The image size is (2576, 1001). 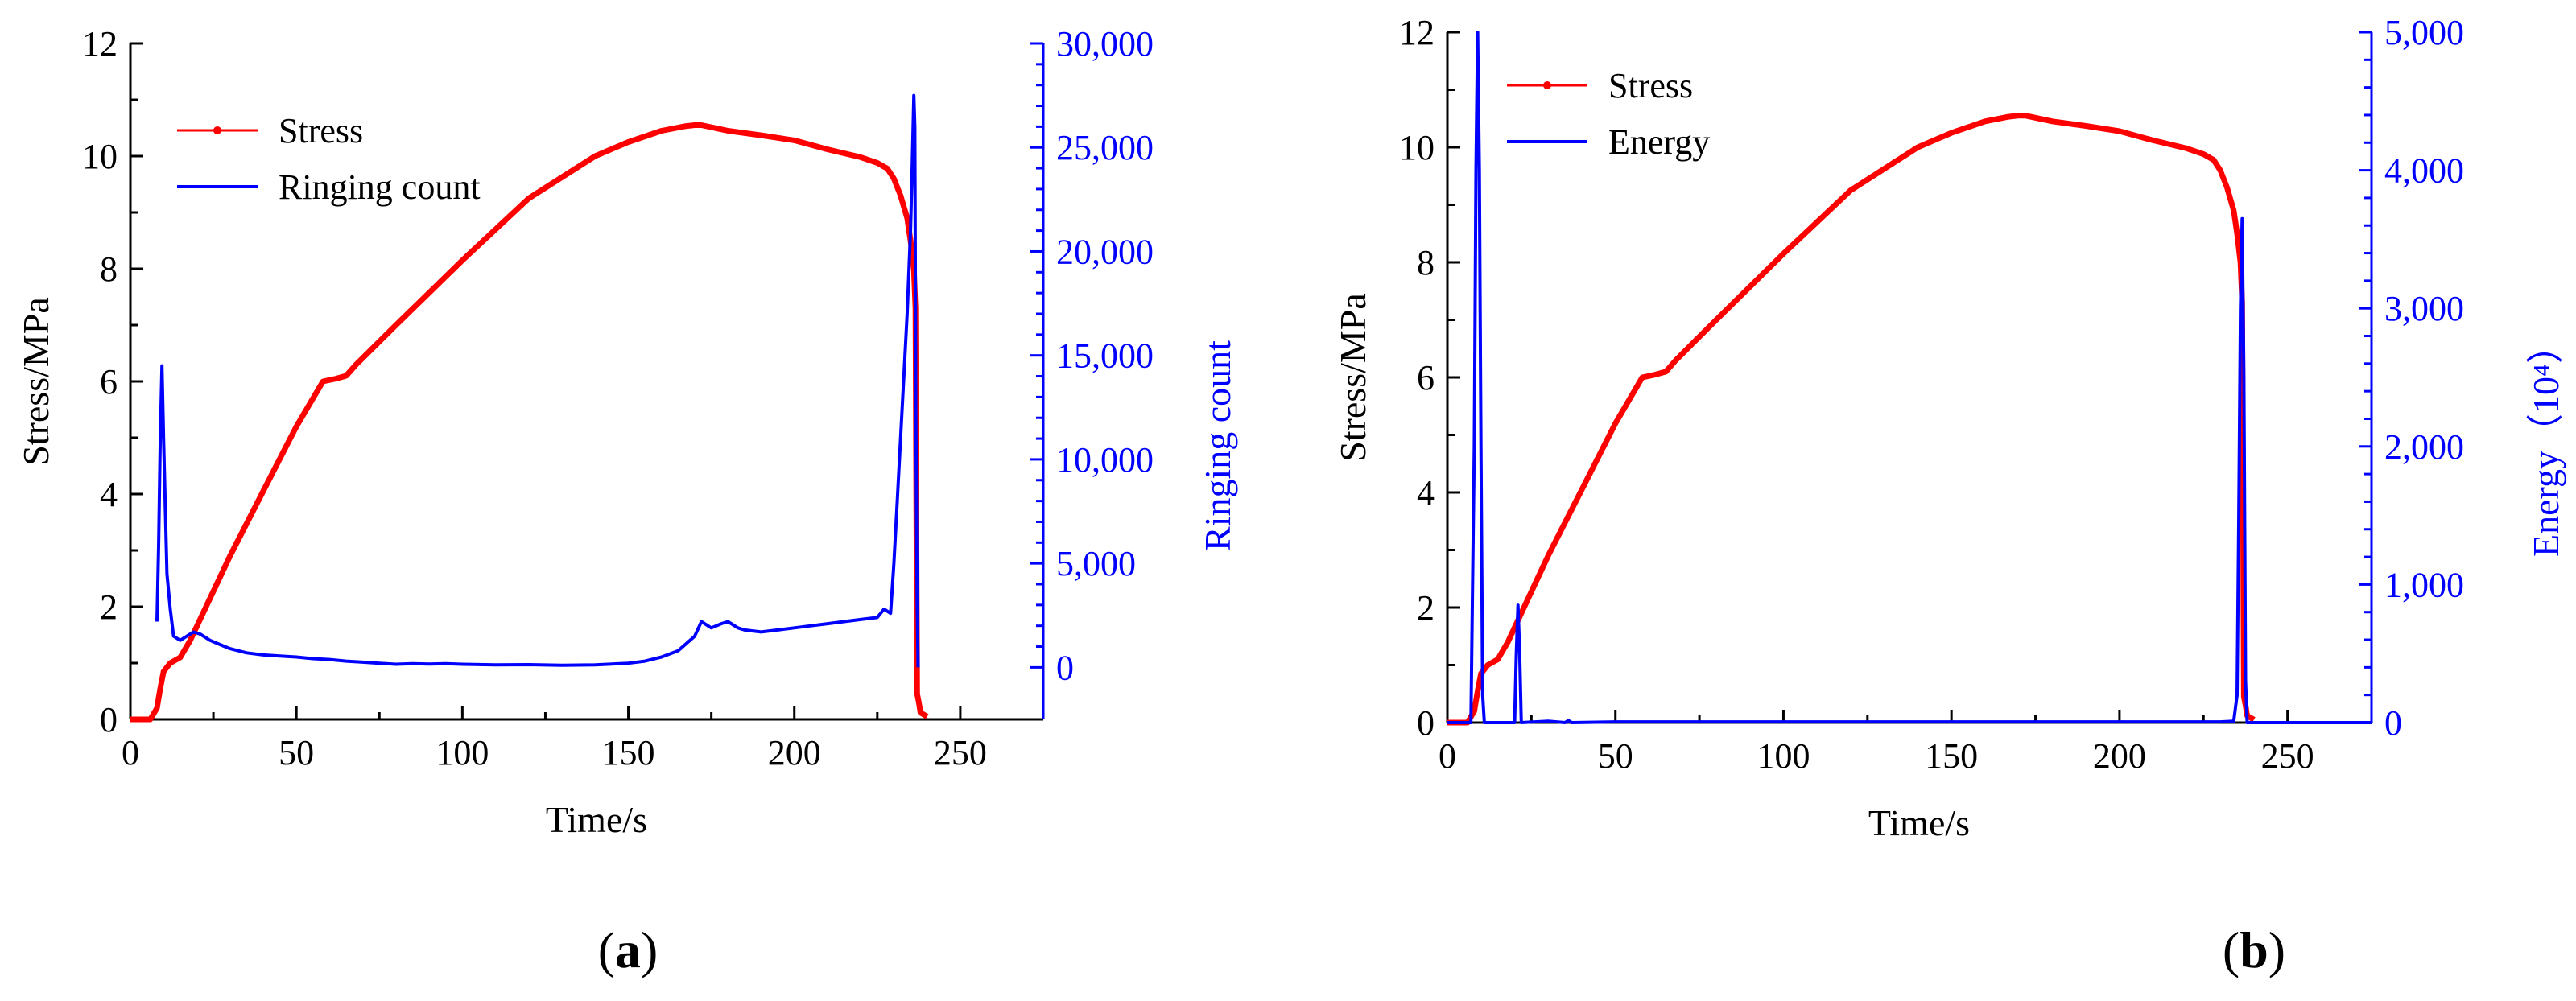 I want to click on y2-tick-label: 20,000, so click(x=1105, y=252).